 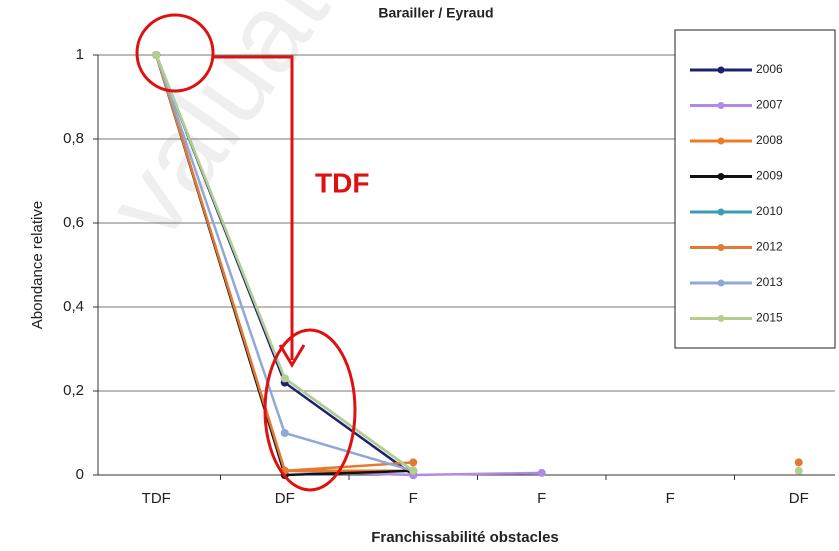 I want to click on y-tick-label: 0,4, so click(x=73, y=306).